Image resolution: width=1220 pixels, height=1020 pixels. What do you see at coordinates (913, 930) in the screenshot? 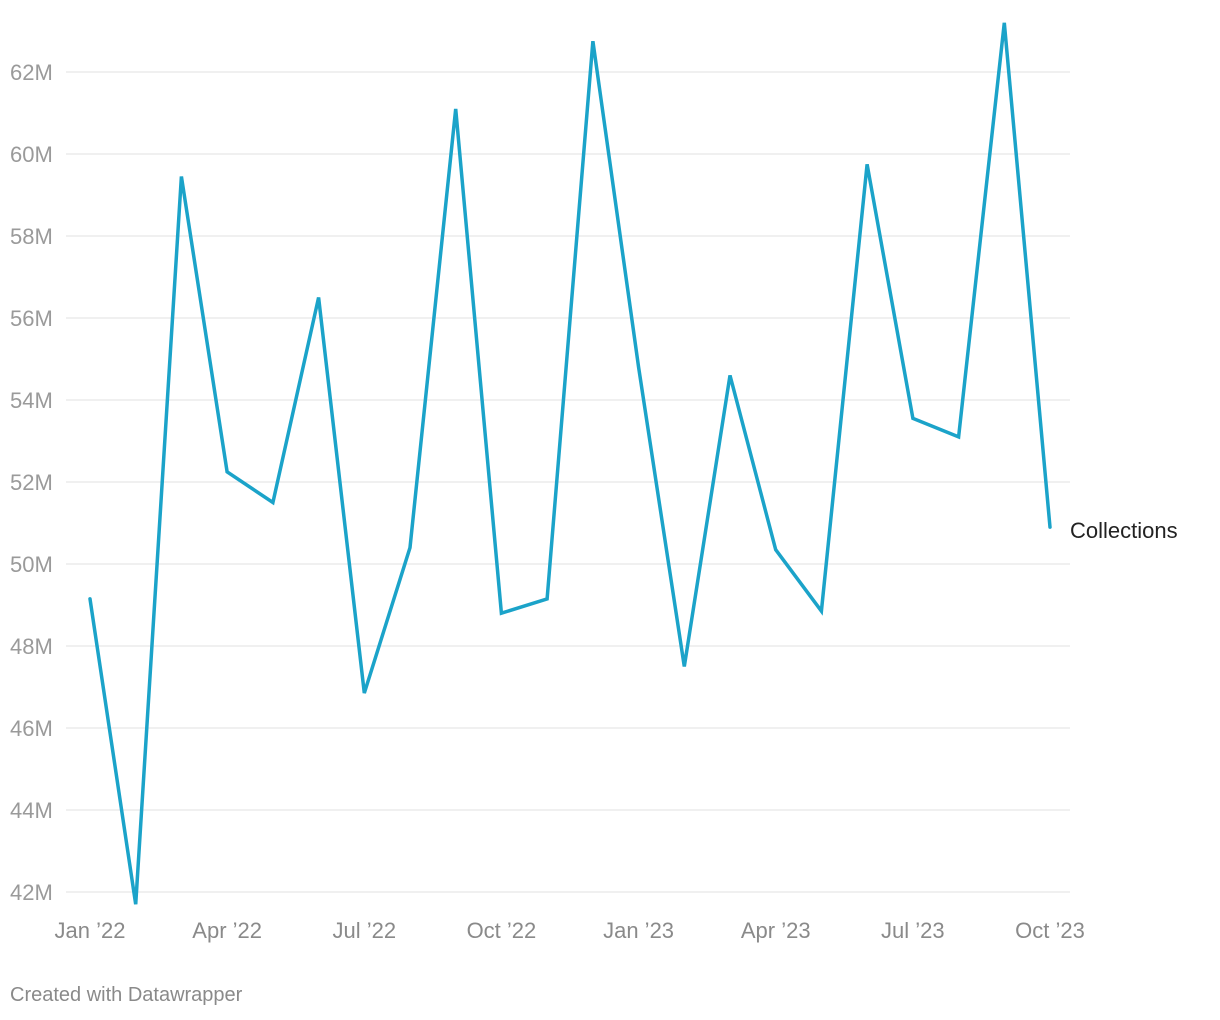
I see `x-tick-label: Jul ’23` at bounding box center [913, 930].